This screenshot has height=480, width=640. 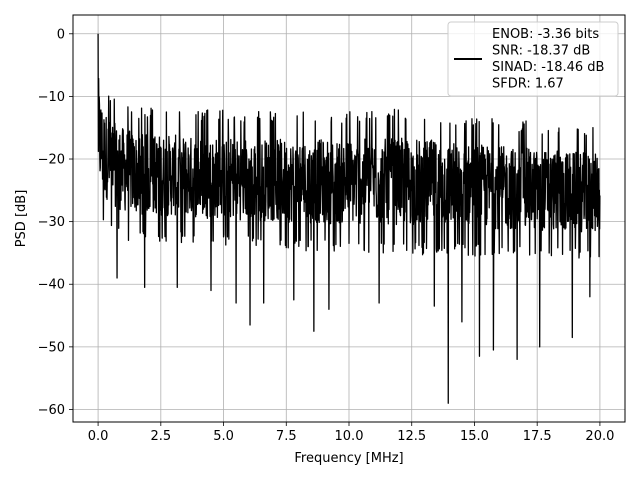 I want to click on legend-box, so click(x=533, y=59).